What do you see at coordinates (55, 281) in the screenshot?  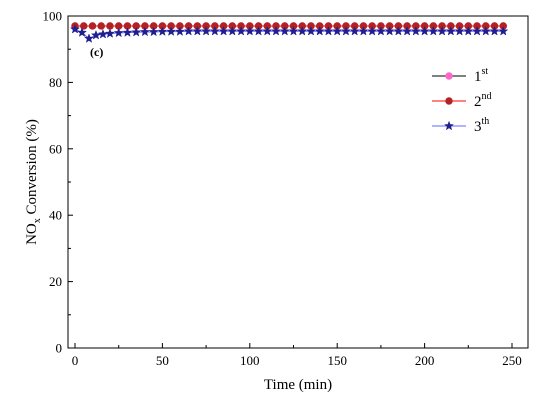 I see `y-tick-label: 20` at bounding box center [55, 281].